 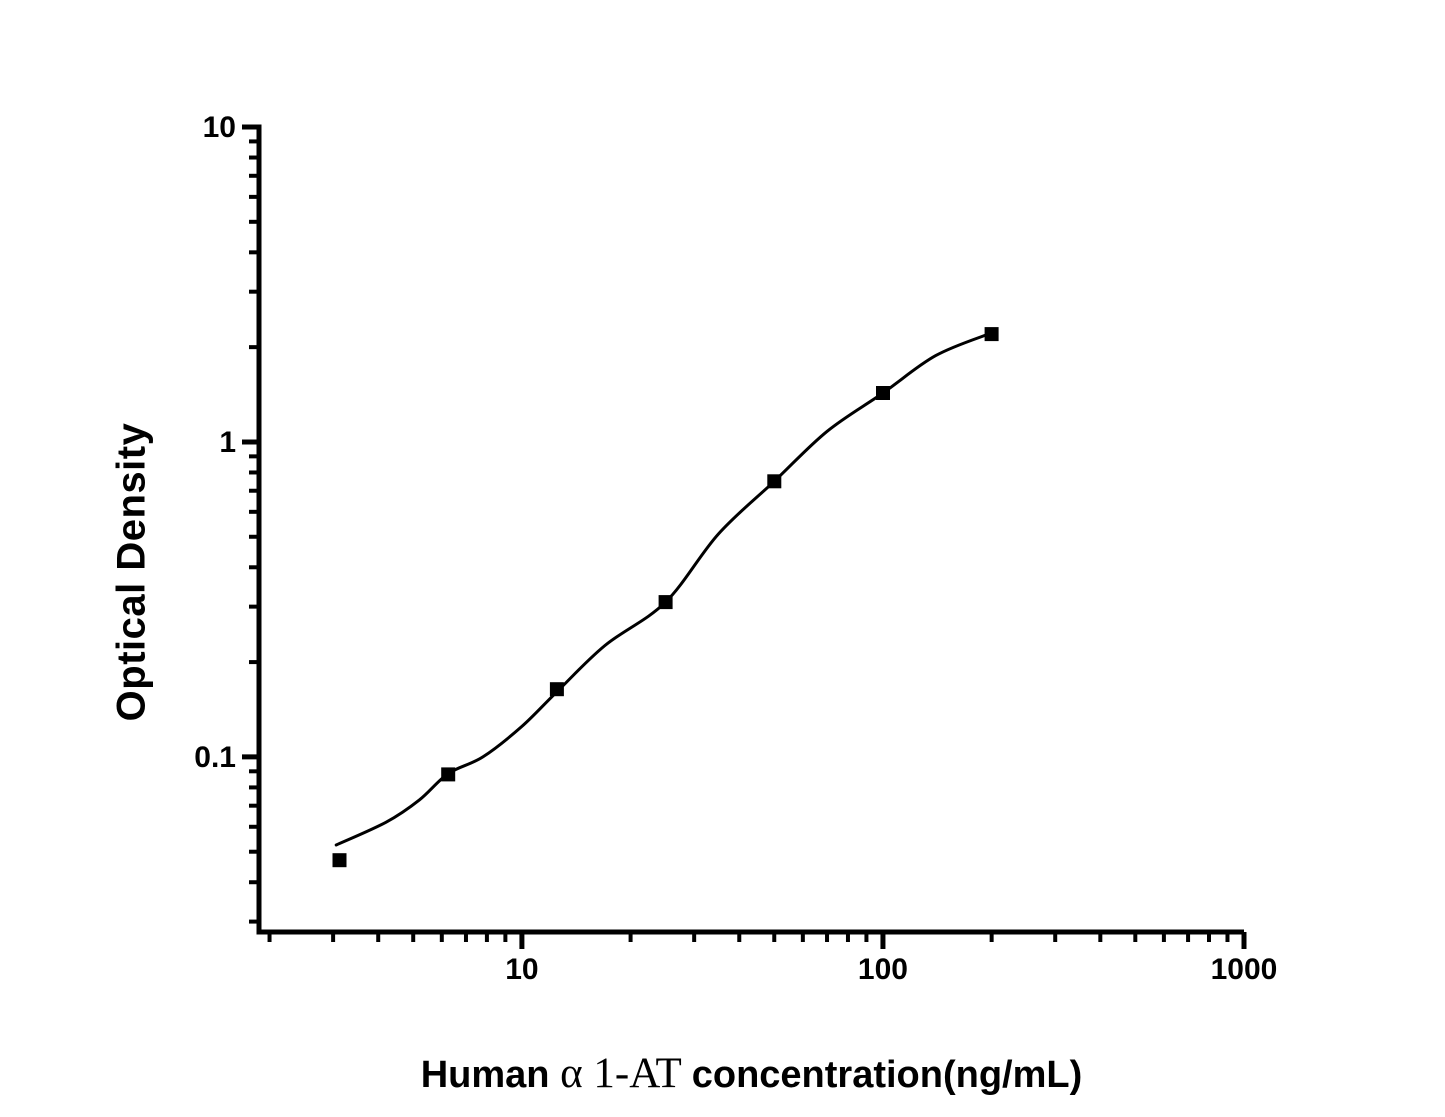 What do you see at coordinates (227, 442) in the screenshot?
I see `y-tick-label: 1` at bounding box center [227, 442].